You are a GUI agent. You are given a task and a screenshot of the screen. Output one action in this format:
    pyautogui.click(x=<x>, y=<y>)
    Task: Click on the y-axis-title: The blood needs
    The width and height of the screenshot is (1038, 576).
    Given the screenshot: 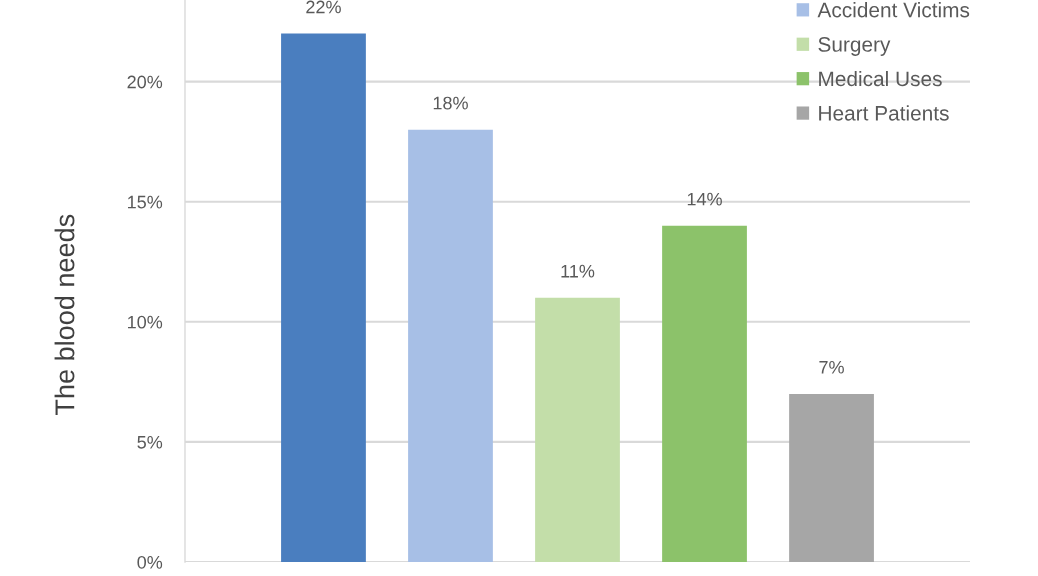 What is the action you would take?
    pyautogui.click(x=64, y=314)
    